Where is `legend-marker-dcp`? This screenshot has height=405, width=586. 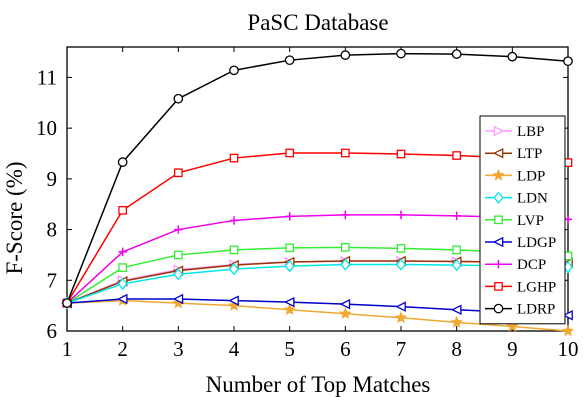 legend-marker-dcp is located at coordinates (498, 264).